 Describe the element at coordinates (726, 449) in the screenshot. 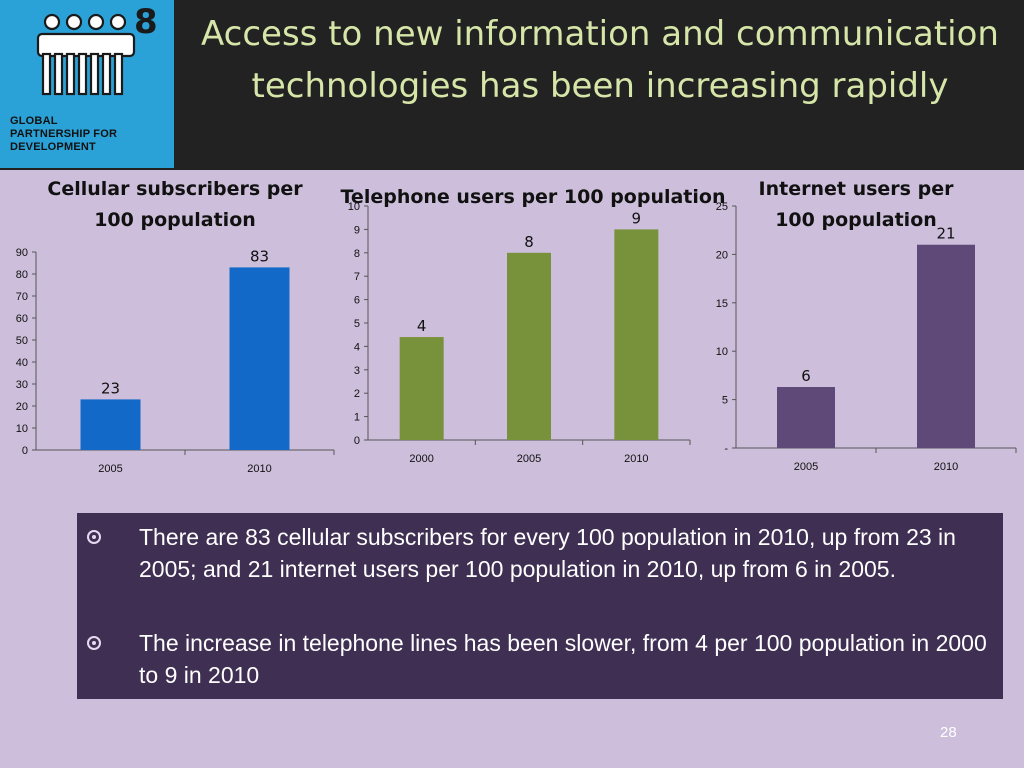

I see `y-tick-label: -` at that location.